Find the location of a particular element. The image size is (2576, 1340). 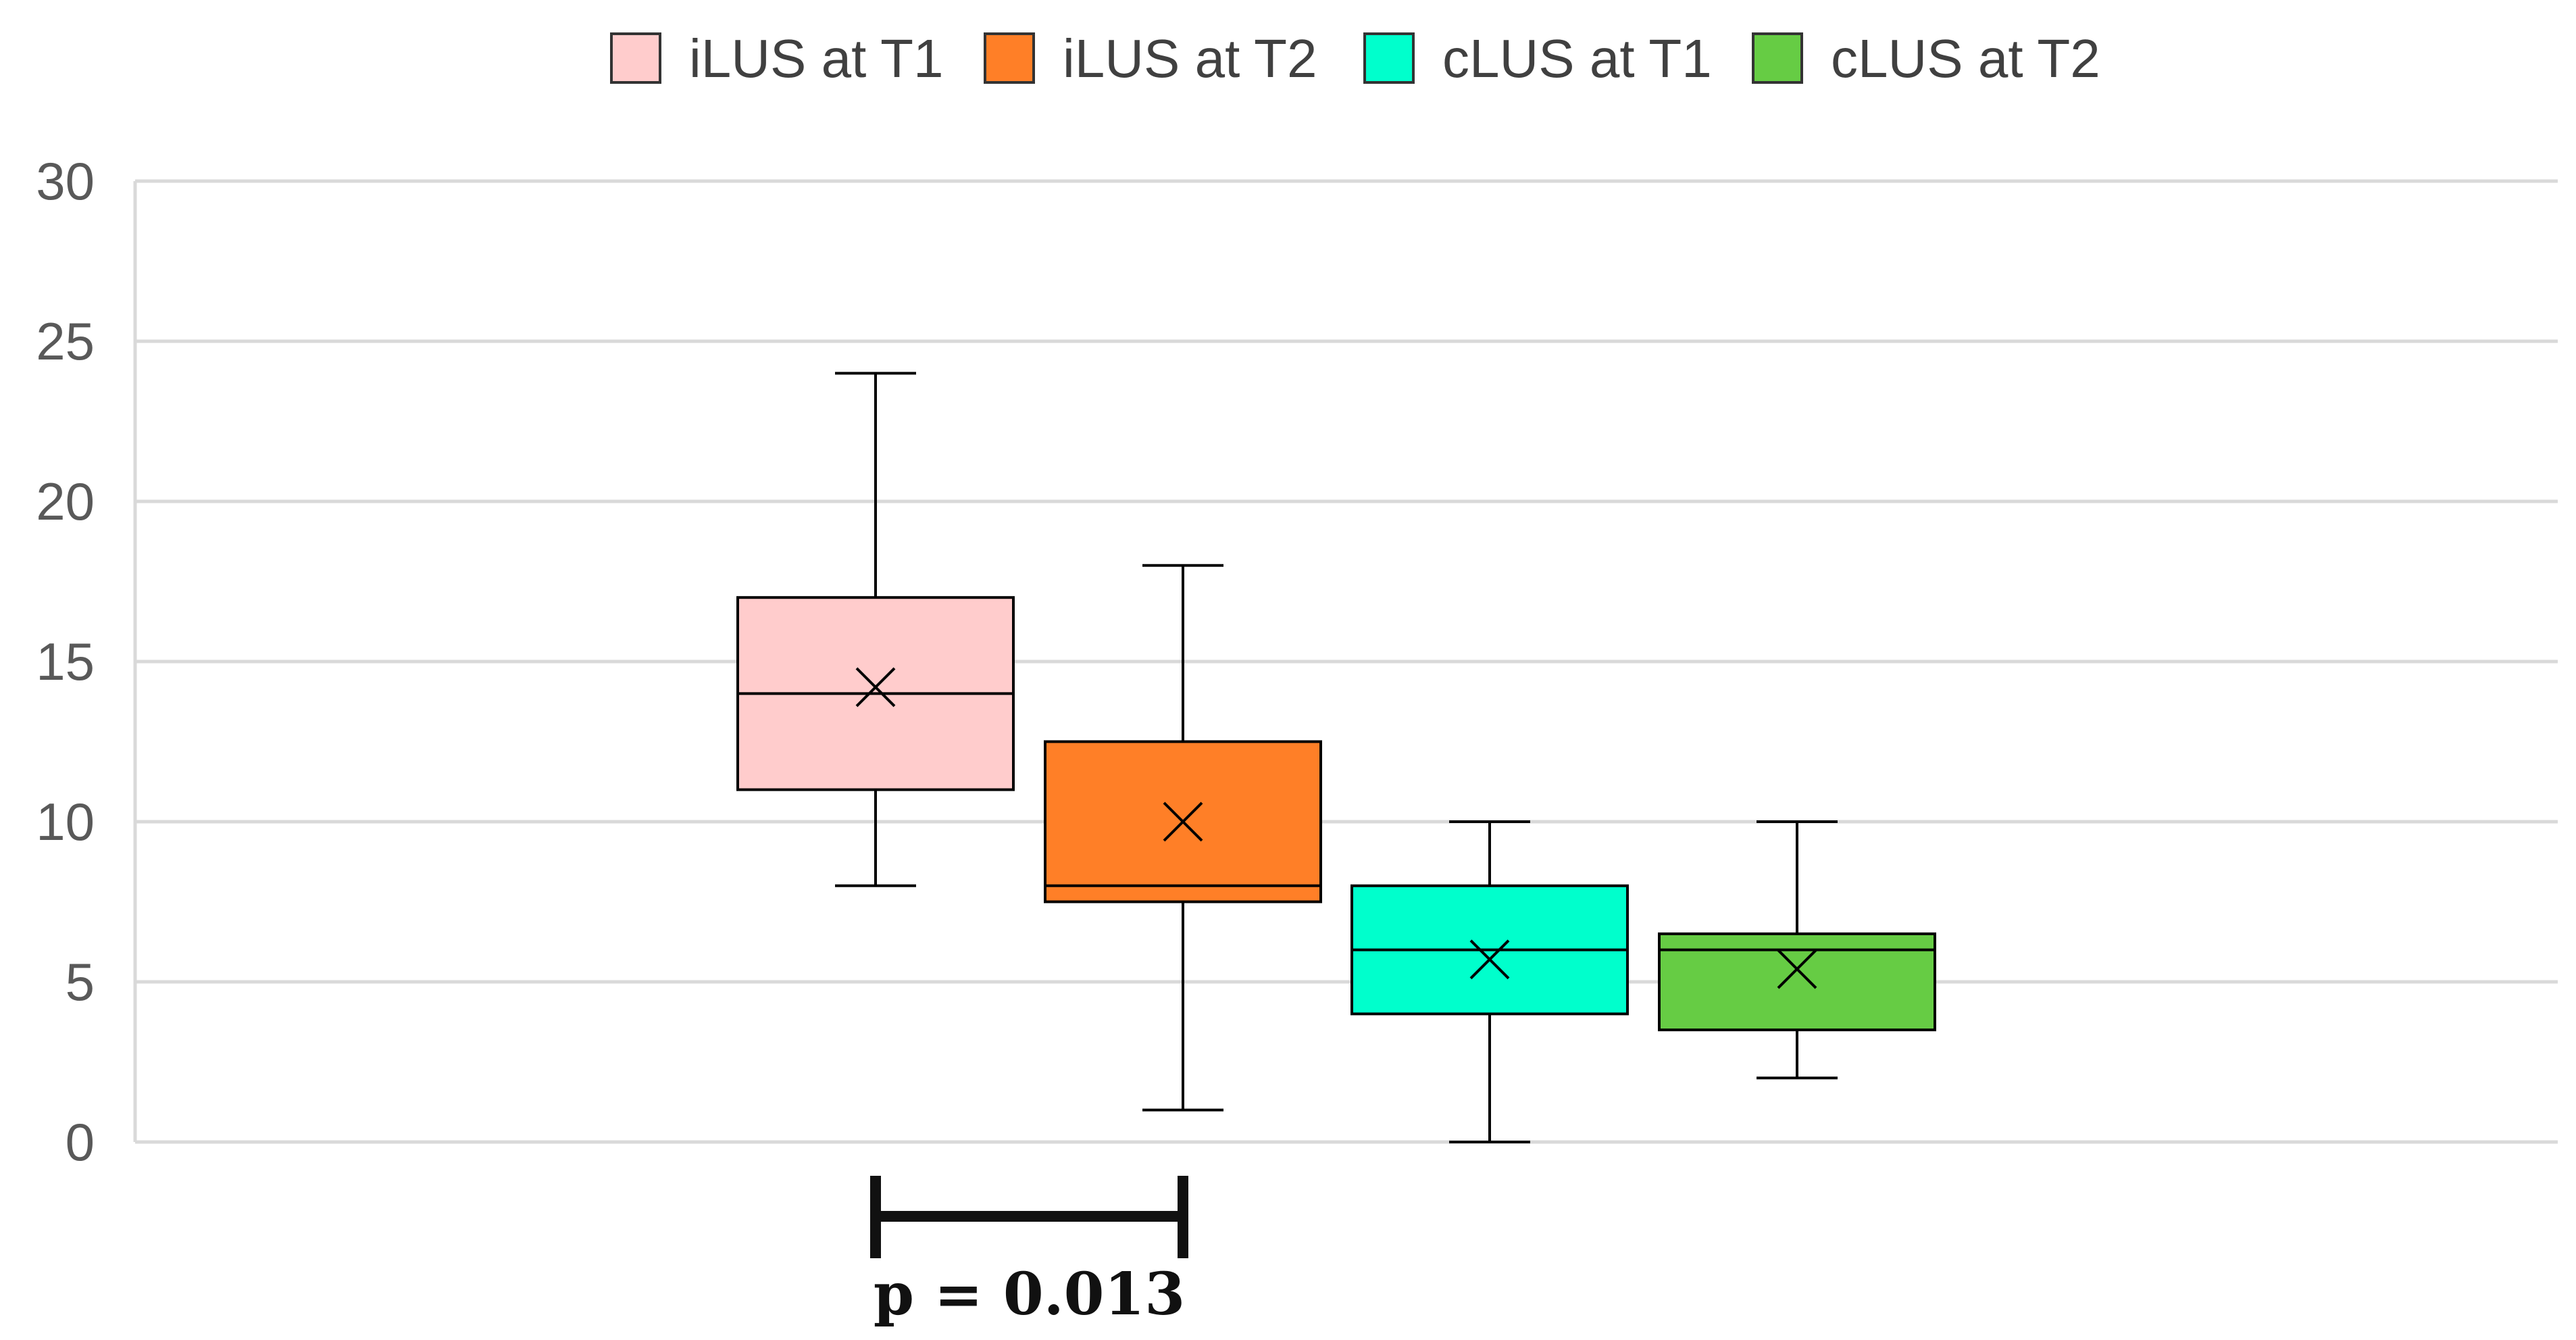

legend-item: iLUS at T1 is located at coordinates (776, 59).